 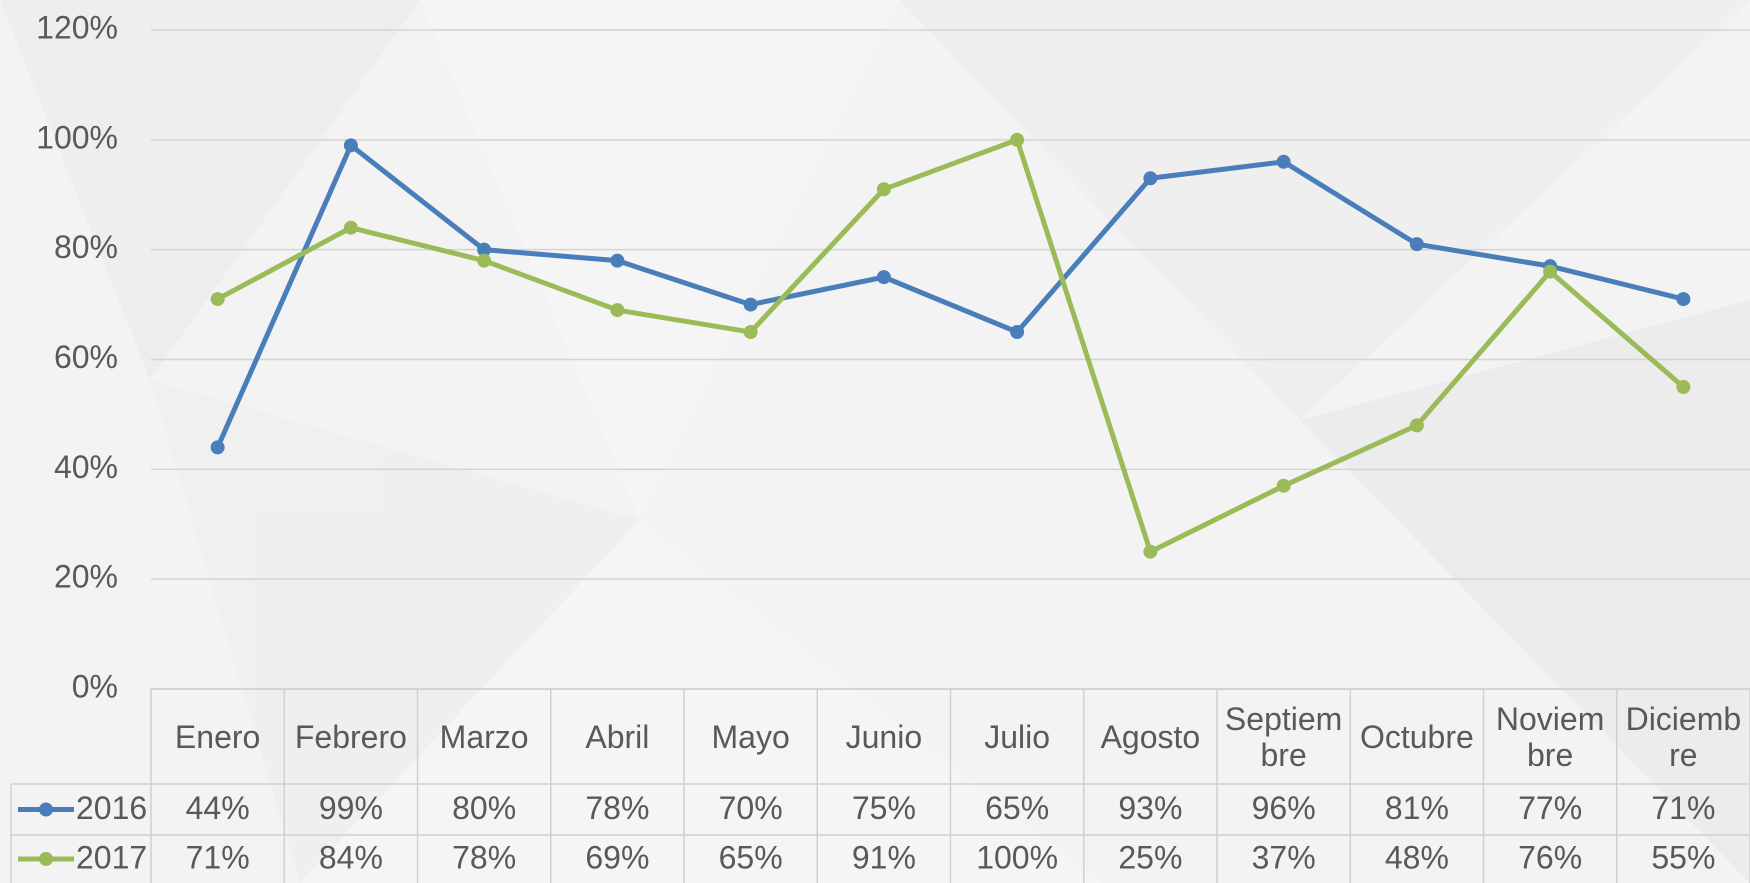 I want to click on data-label: 25%, so click(x=1150, y=857).